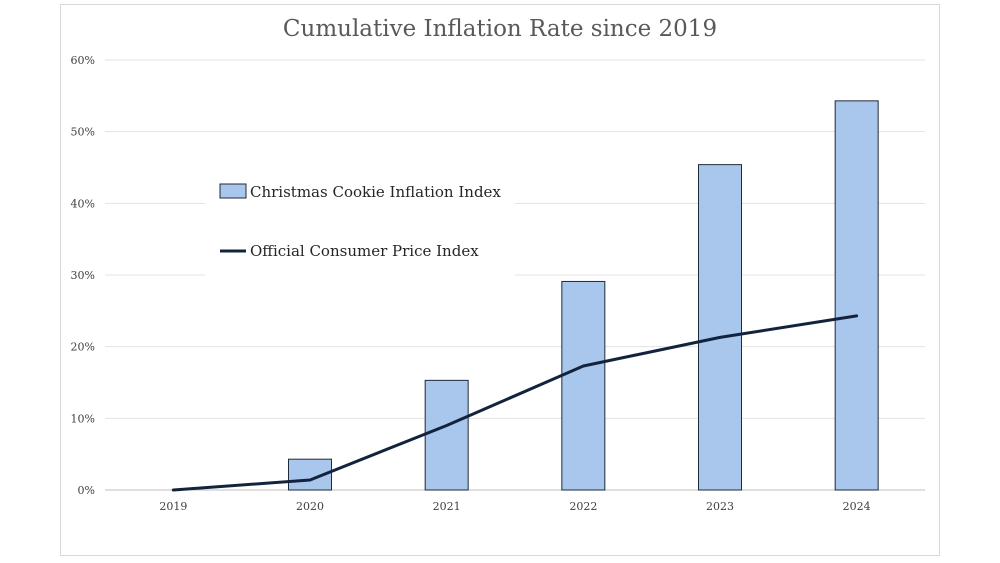  What do you see at coordinates (514, 506) in the screenshot?
I see `x-axis-ticks: 2019 2020 2021 2022 2023 2024` at bounding box center [514, 506].